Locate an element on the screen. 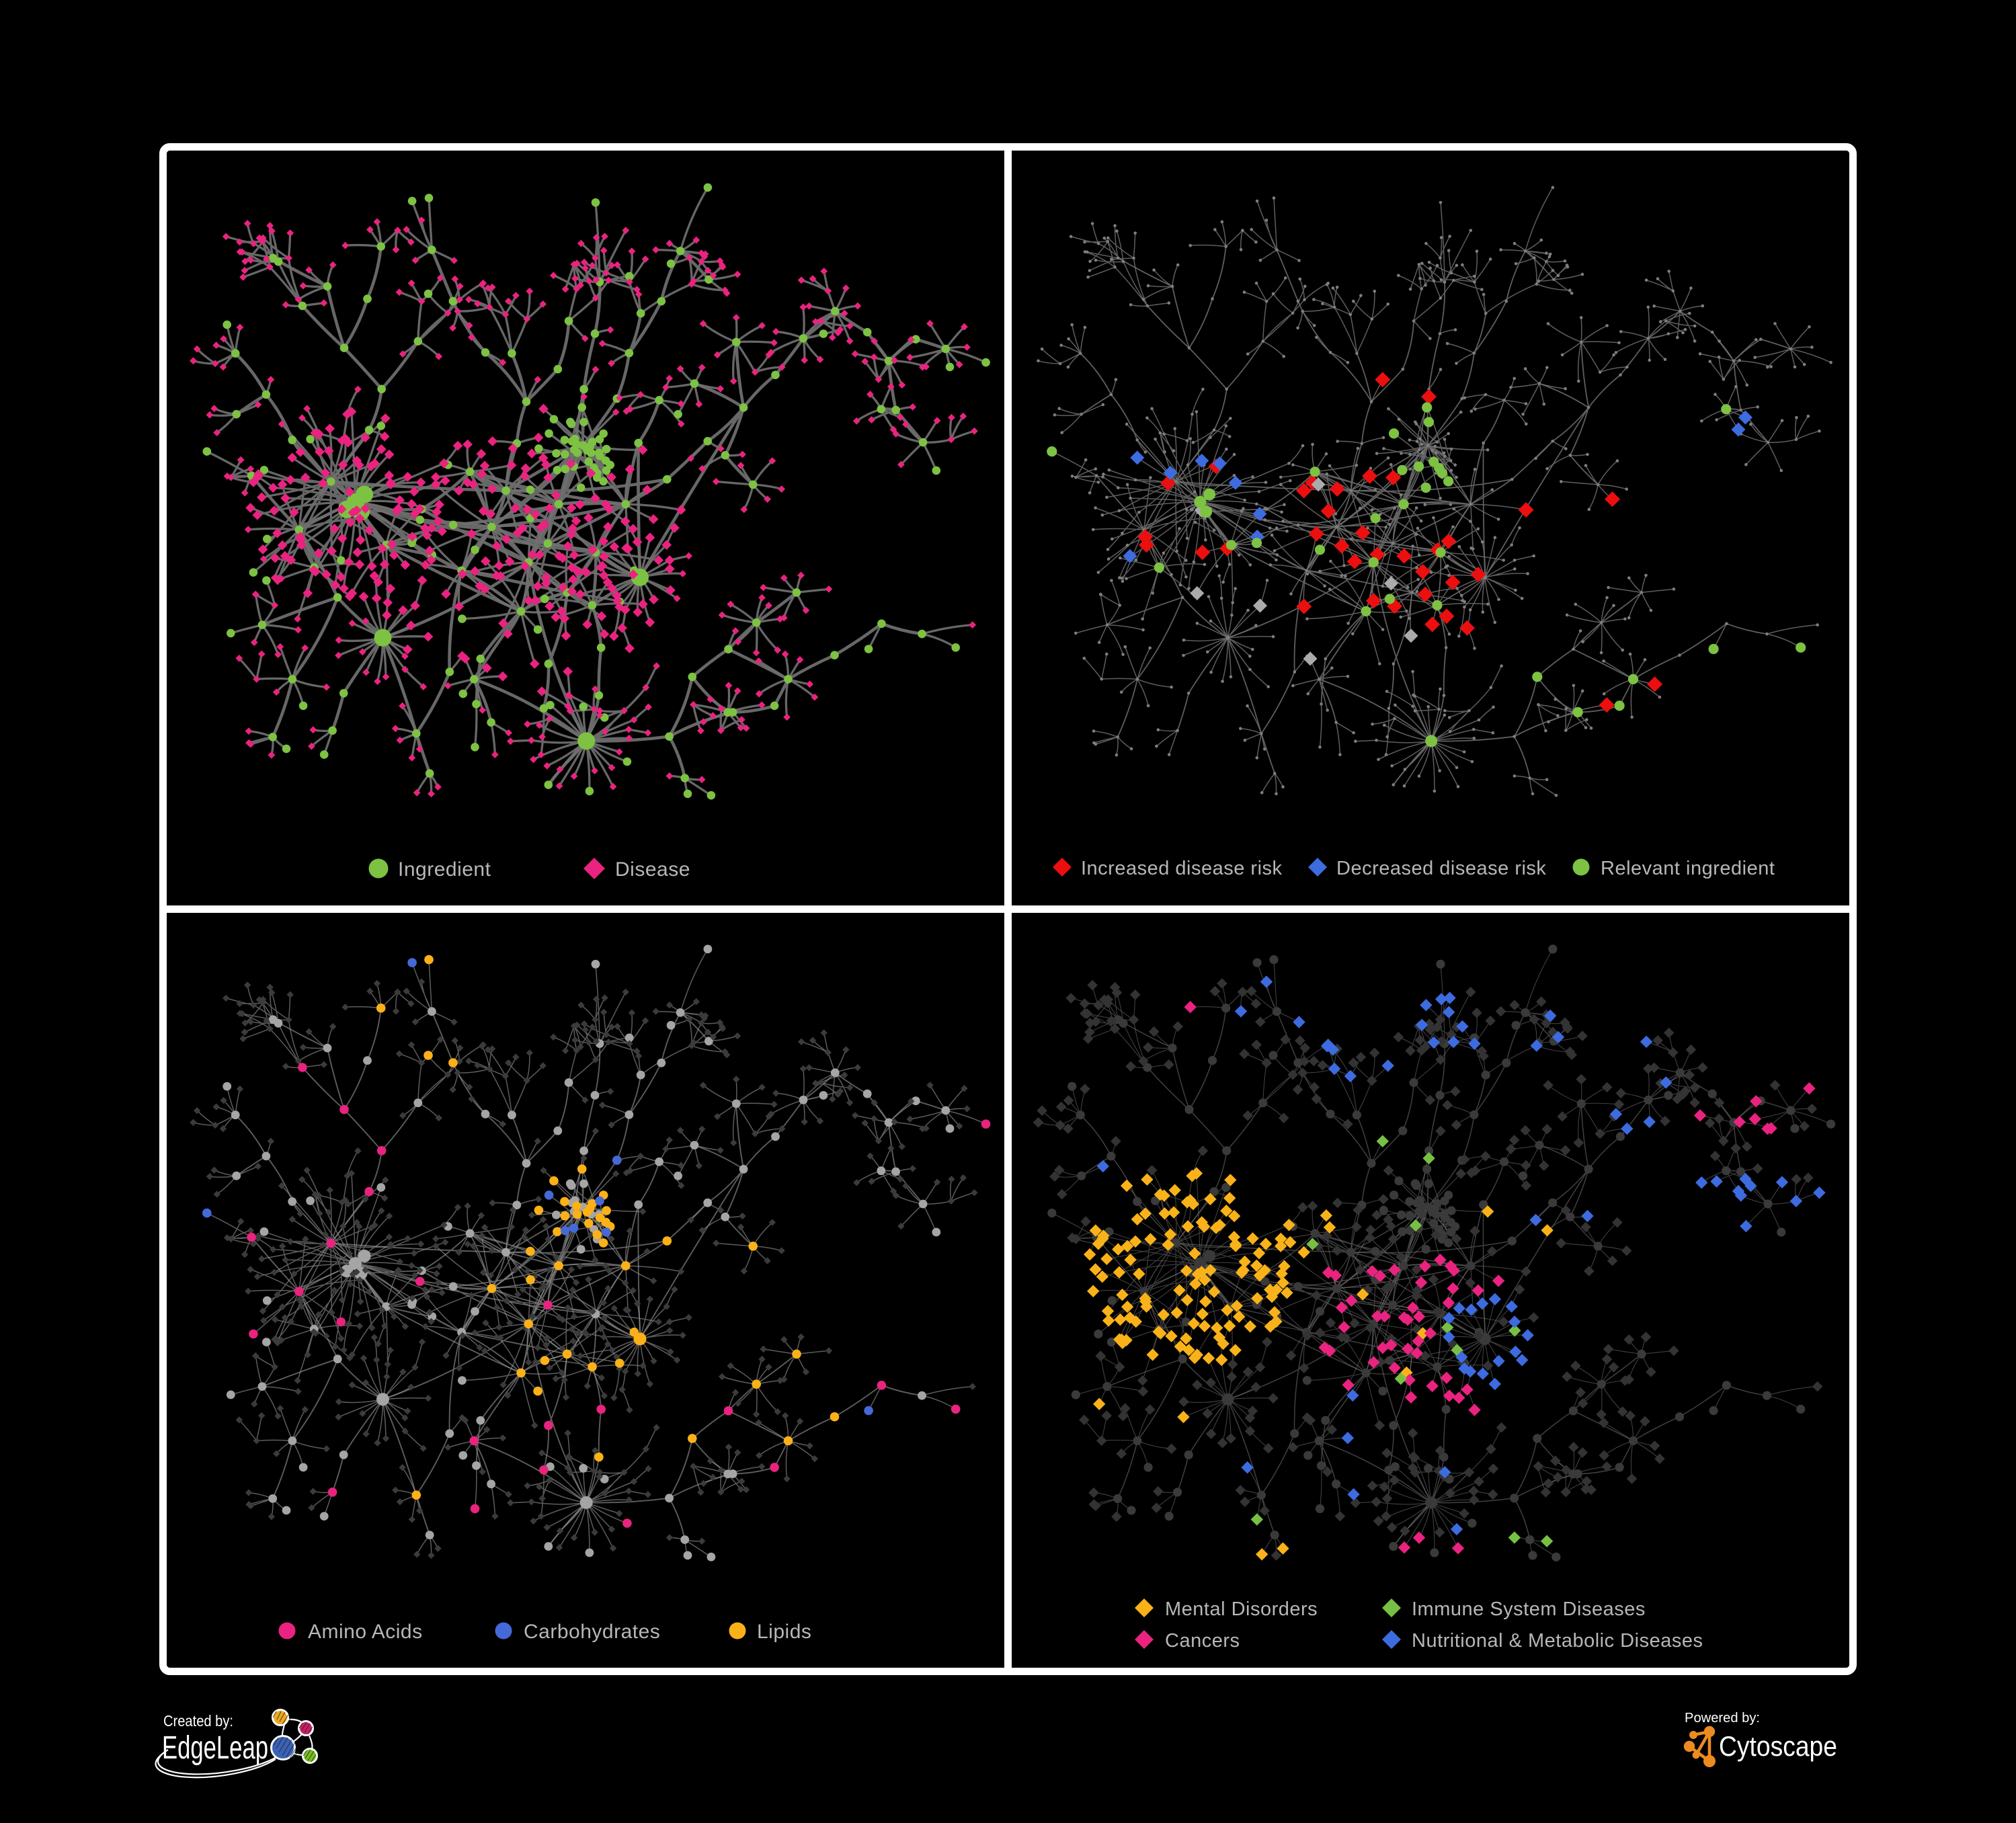 Image resolution: width=2016 pixels, height=1823 pixels. svg-text: Decreased disease risk is located at coordinates (1441, 868).